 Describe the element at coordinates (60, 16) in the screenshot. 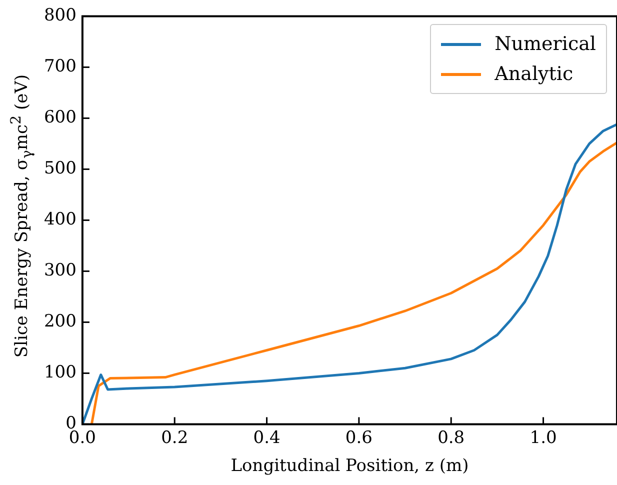

I see `y-tick-label: 800` at that location.